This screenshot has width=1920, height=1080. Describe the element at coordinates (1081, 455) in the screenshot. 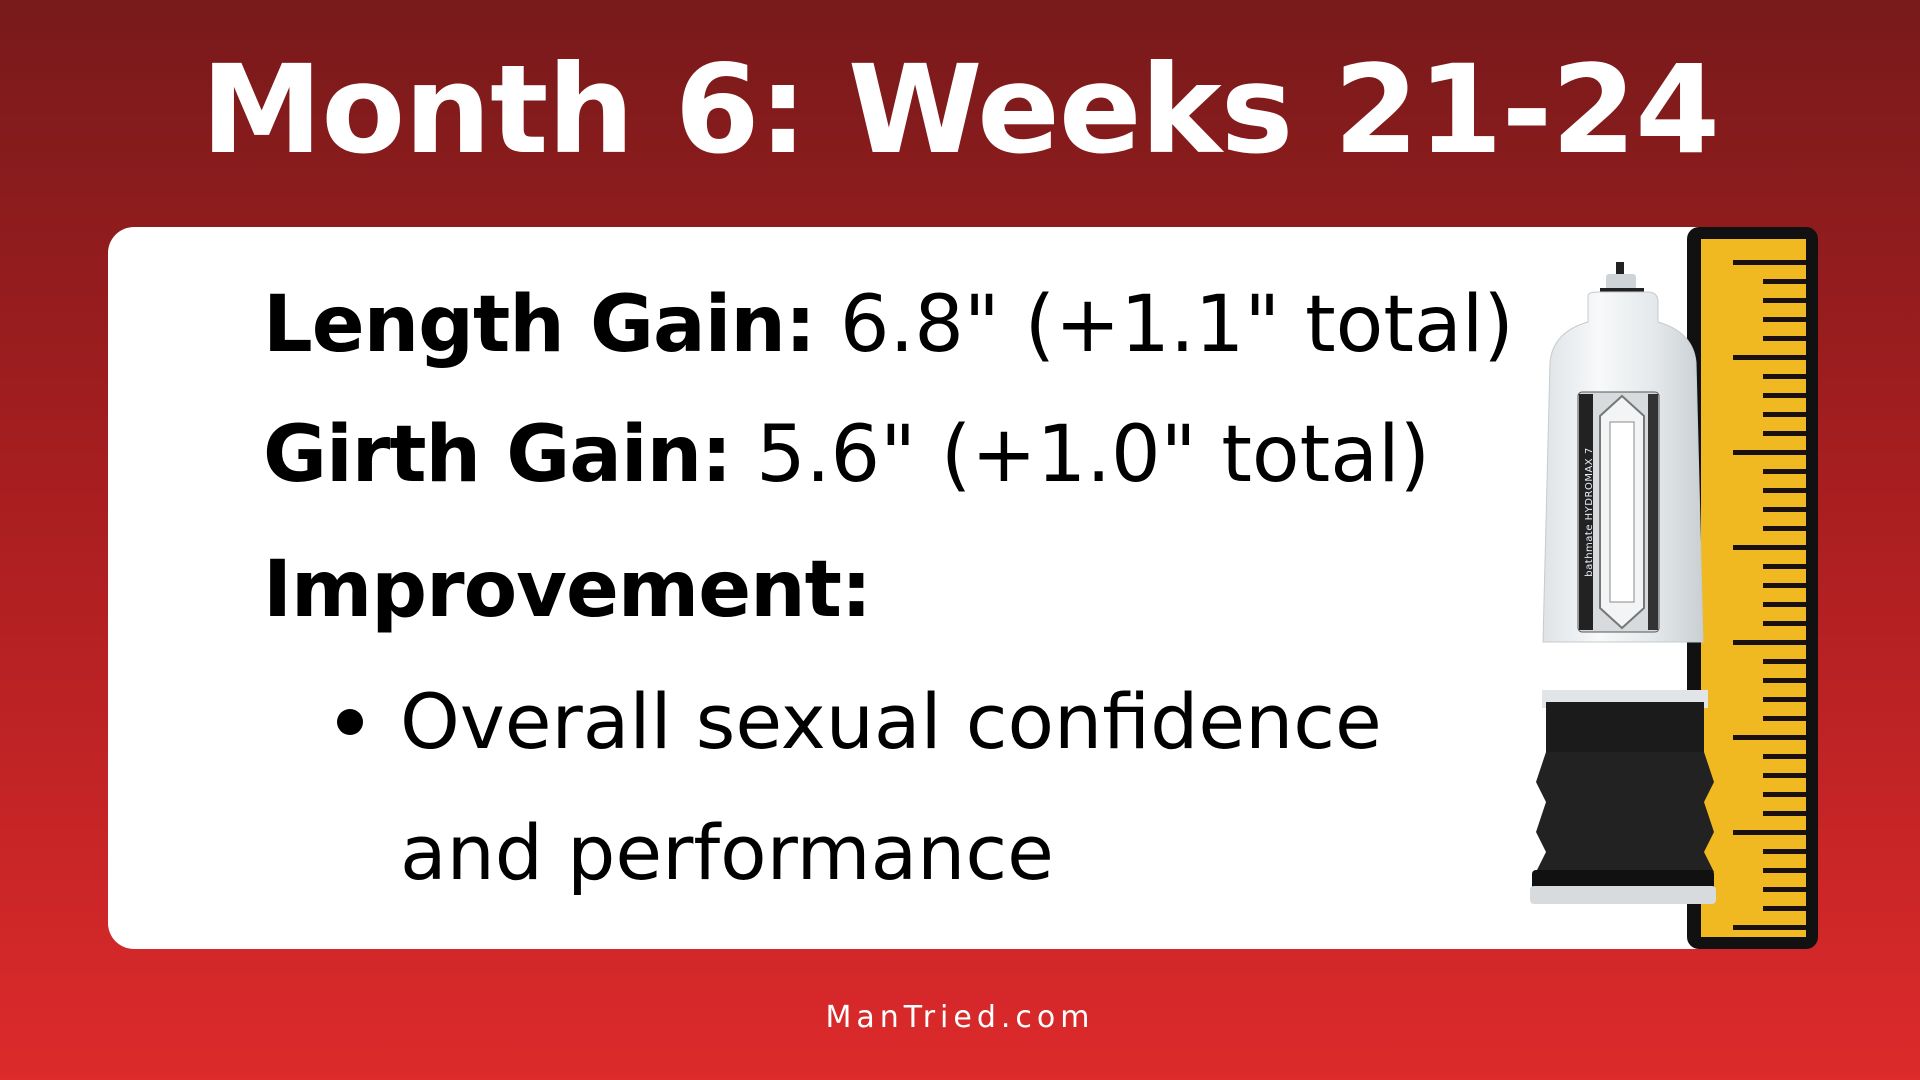

I see `girth-gain-value: 5.6" (+1.0" total)` at that location.